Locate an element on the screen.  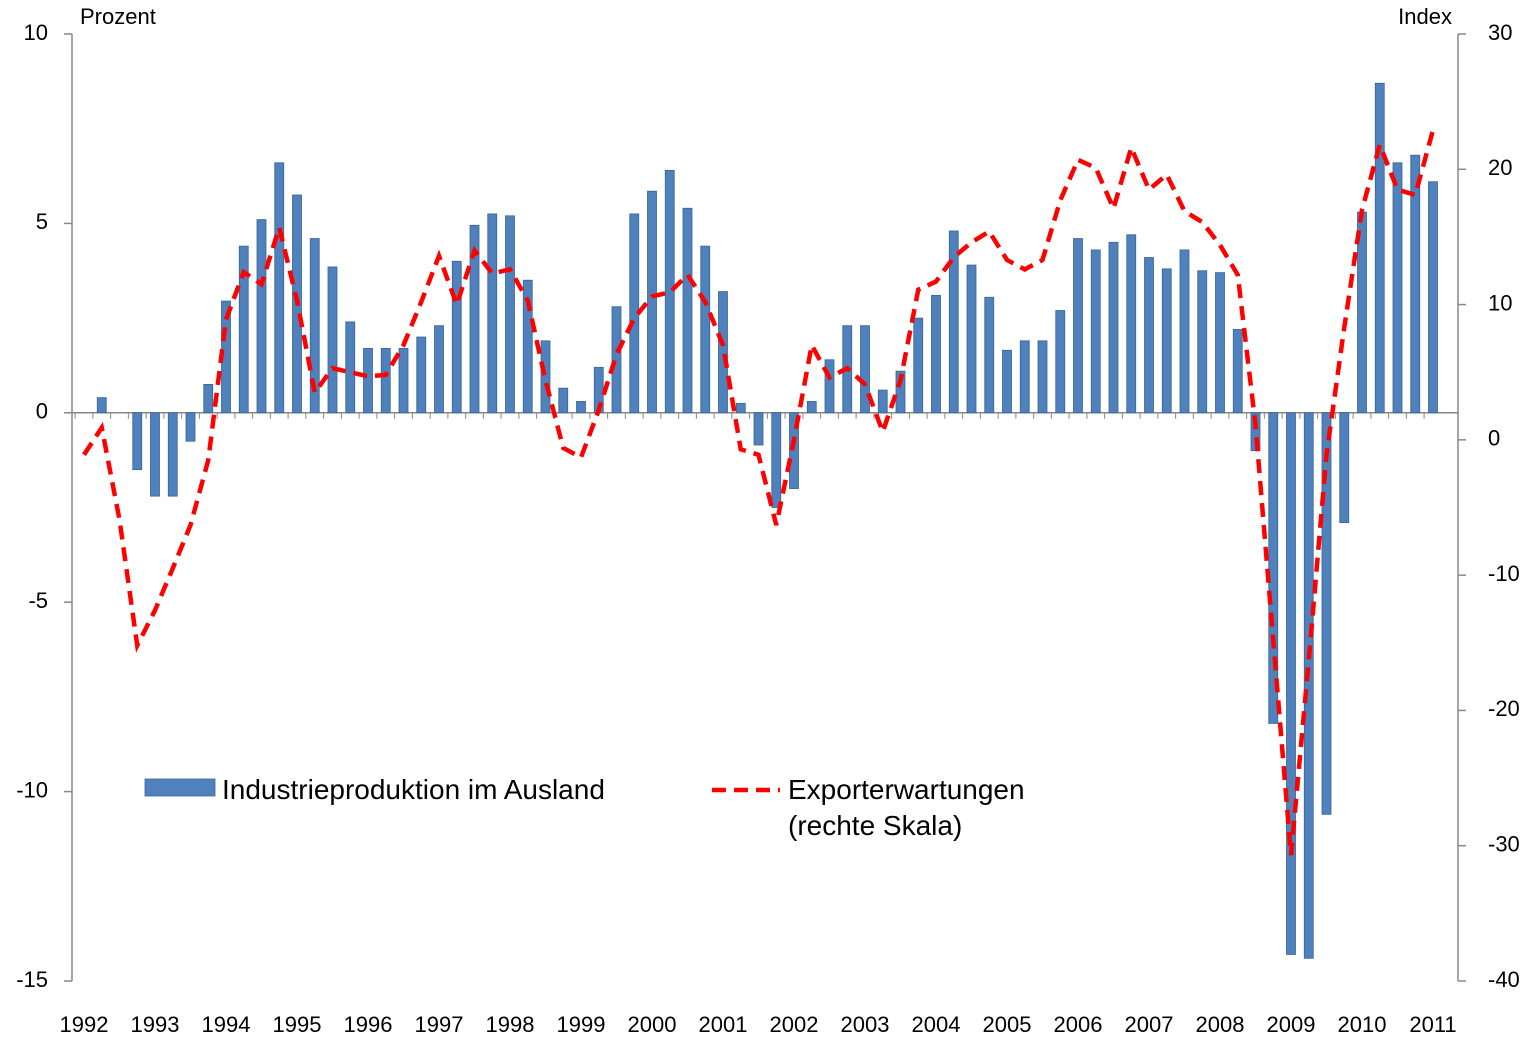
y-tick-label: -15 is located at coordinates (32, 979).